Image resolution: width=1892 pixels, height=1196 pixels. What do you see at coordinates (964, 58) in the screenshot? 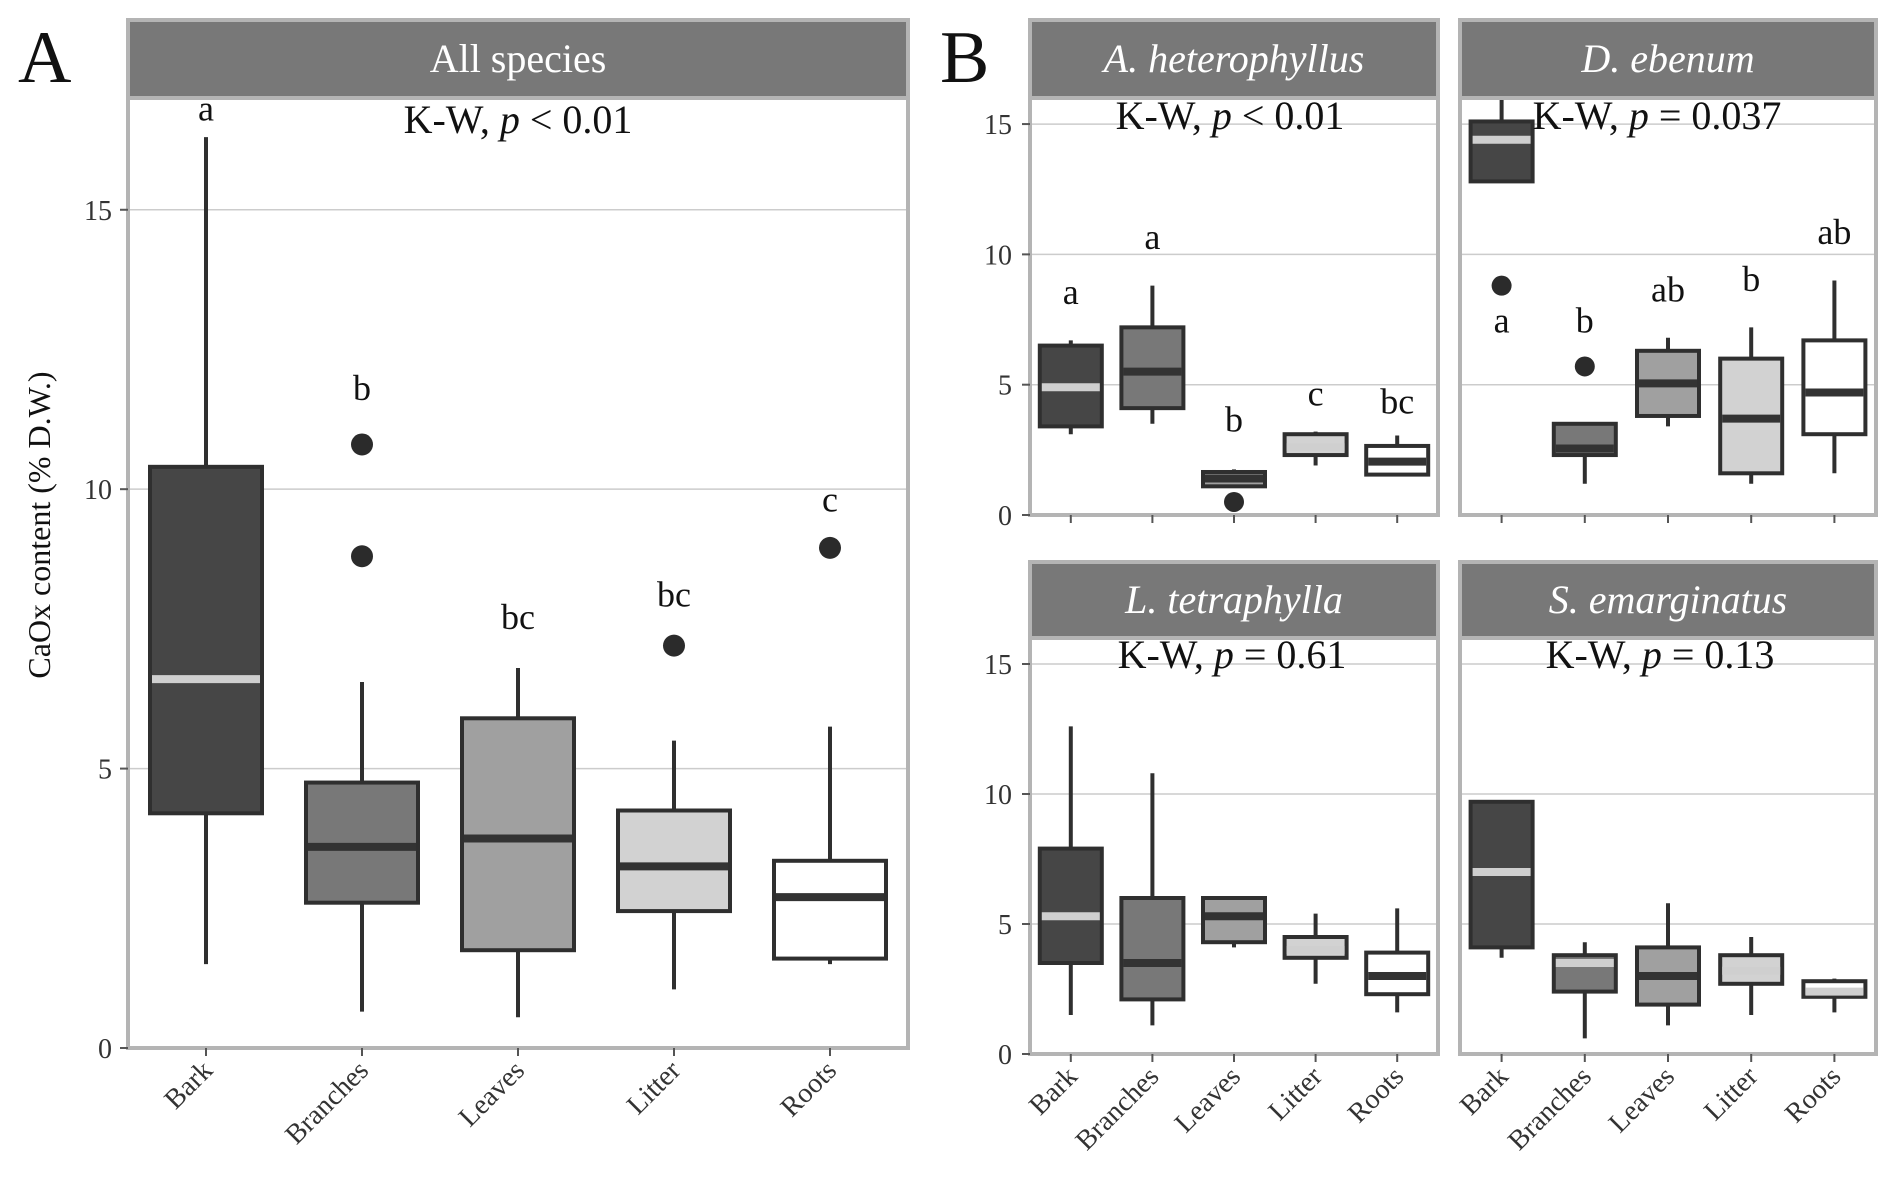
I see `panel-letter-b: B` at bounding box center [964, 58].